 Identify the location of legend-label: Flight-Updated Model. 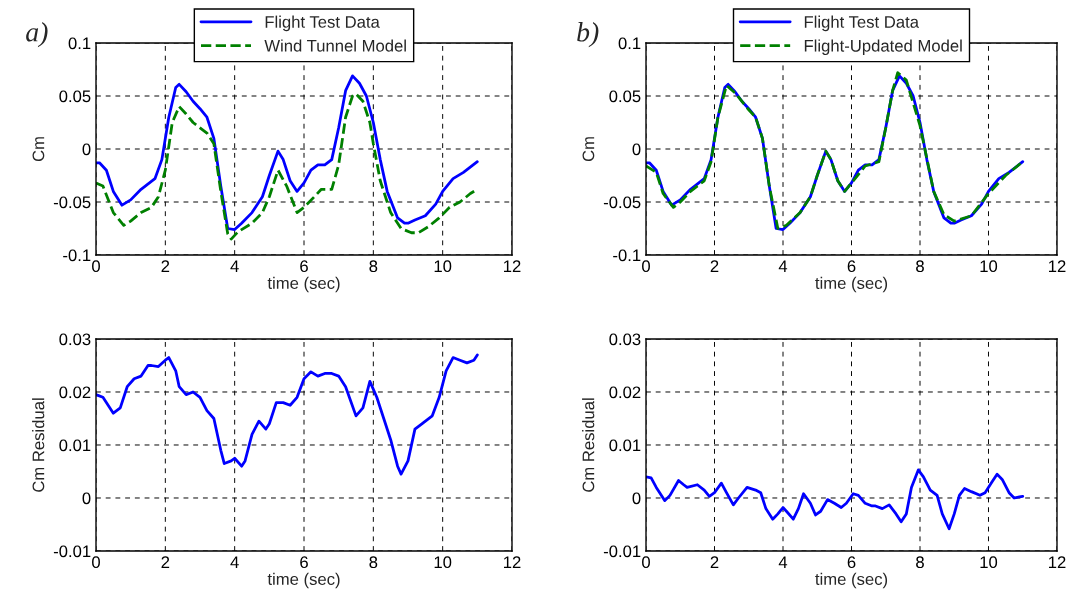
(883, 47).